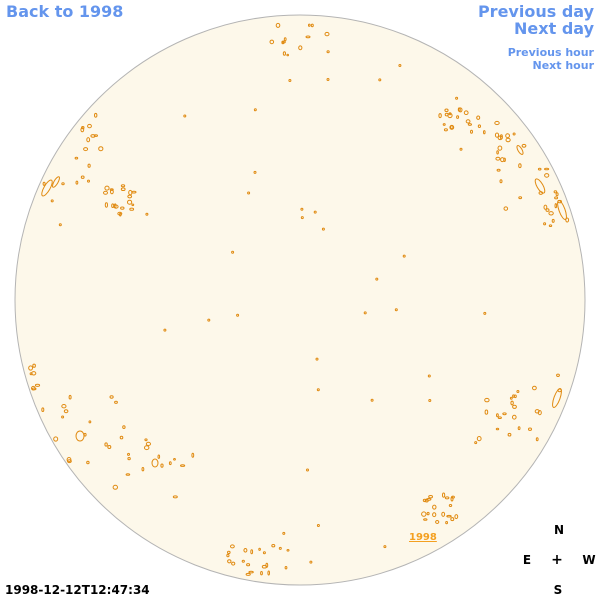 The width and height of the screenshot is (600, 600). What do you see at coordinates (550, 52) in the screenshot?
I see `previous-hour-link: Previous hour` at bounding box center [550, 52].